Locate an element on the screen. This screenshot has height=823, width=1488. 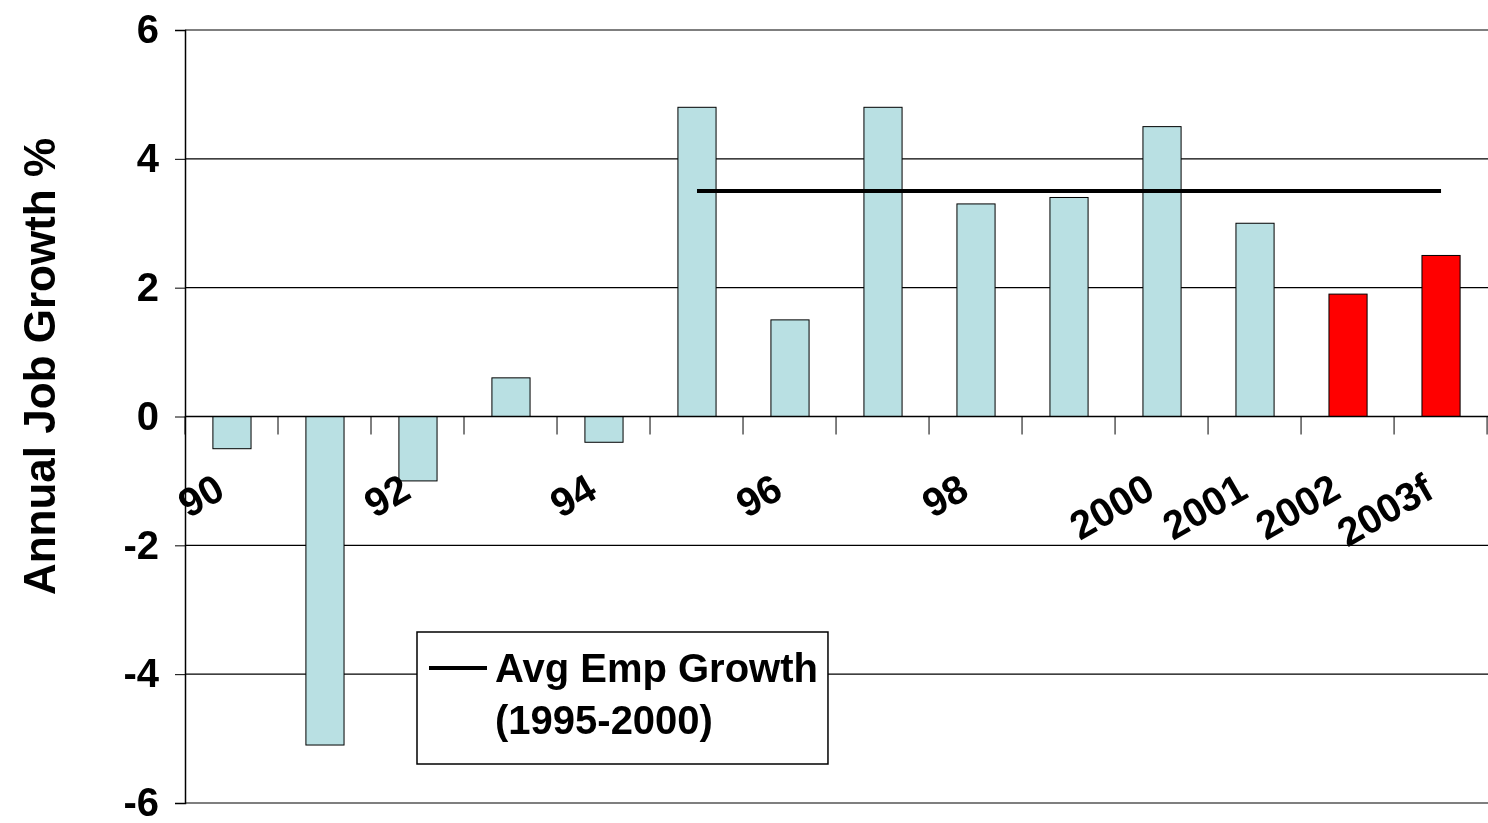
y-tick-label: -2 is located at coordinates (141, 544).